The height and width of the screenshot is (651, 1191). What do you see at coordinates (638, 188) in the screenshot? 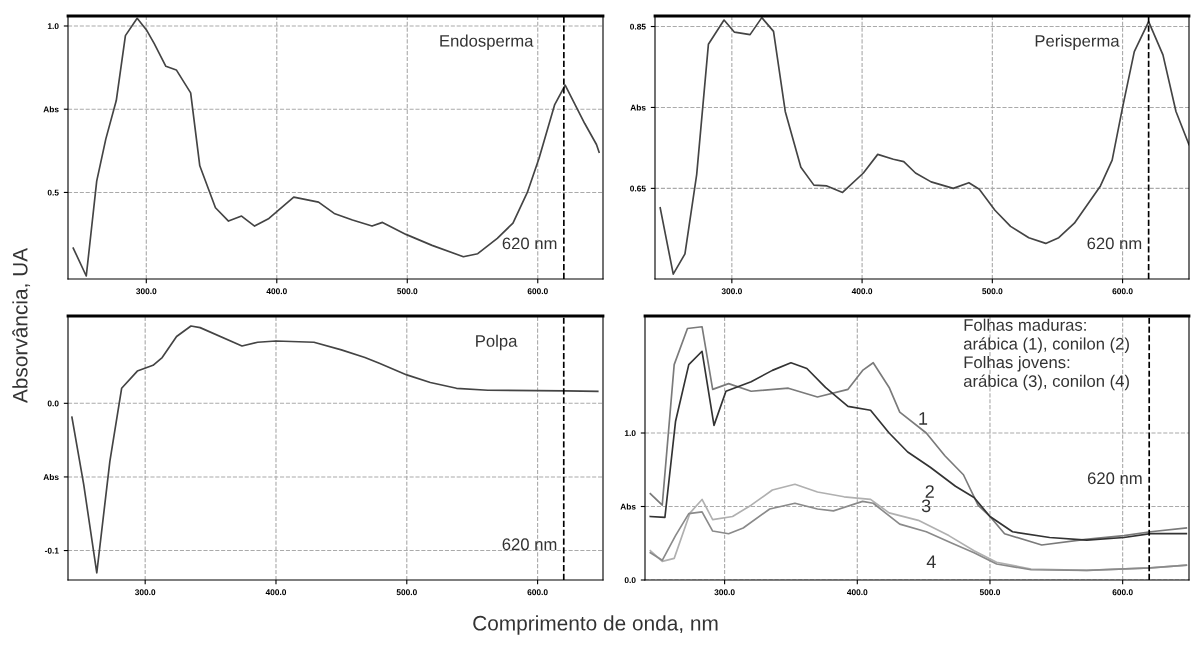
I see `y-tick-label: 0.65` at bounding box center [638, 188].